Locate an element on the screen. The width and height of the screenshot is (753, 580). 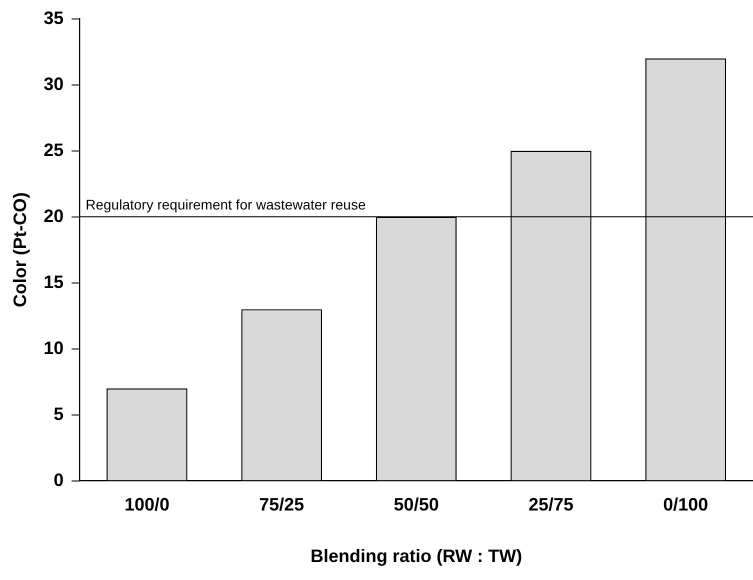
x-tick-label: 75/25 is located at coordinates (281, 504).